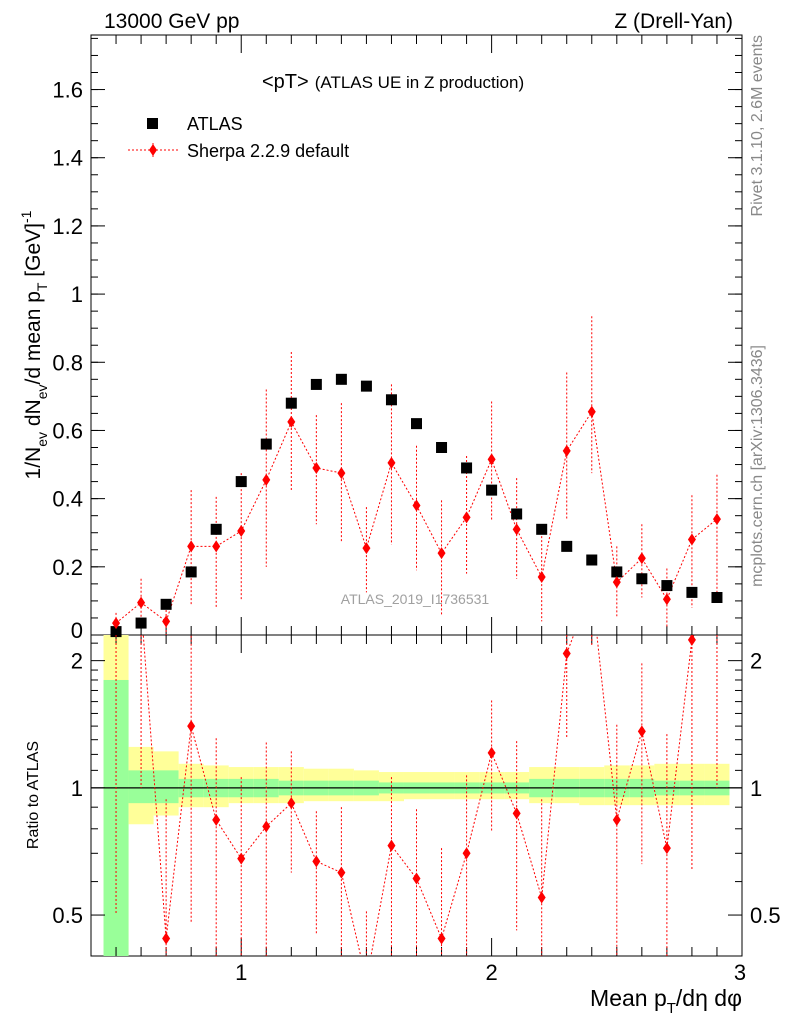  What do you see at coordinates (77, 630) in the screenshot?
I see `main-y-tick-label: 0` at bounding box center [77, 630].